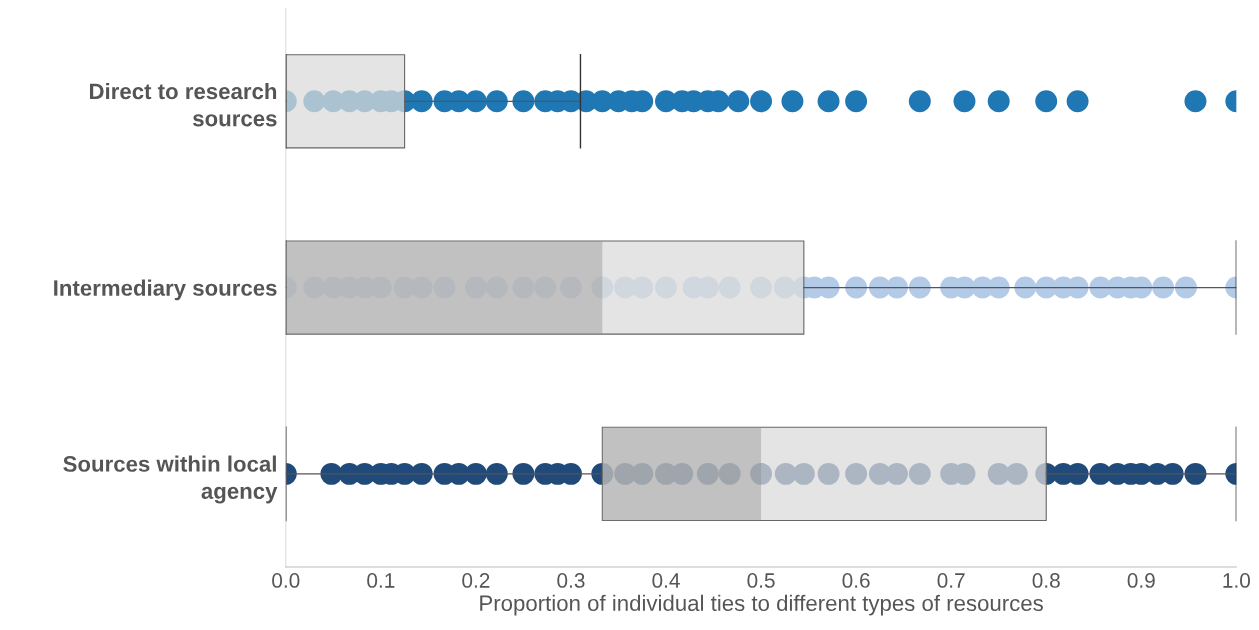  Describe the element at coordinates (1237, 580) in the screenshot. I see `x-tick-label: 1.0` at that location.